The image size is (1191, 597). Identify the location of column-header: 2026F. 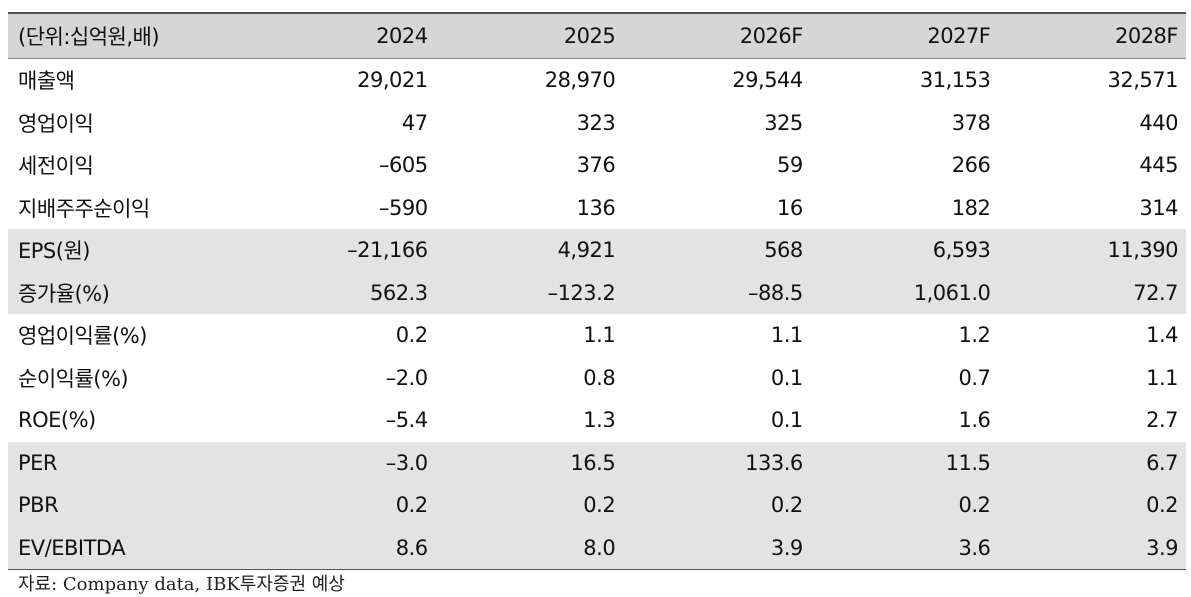
(717, 35).